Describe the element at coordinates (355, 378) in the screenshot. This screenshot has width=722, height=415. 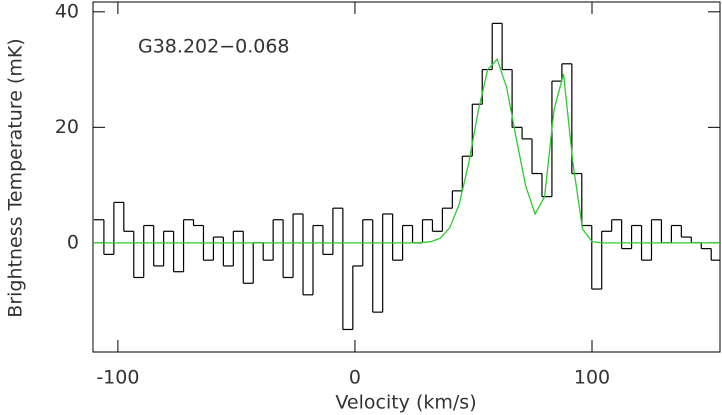
I see `x-tick-label: 0` at that location.